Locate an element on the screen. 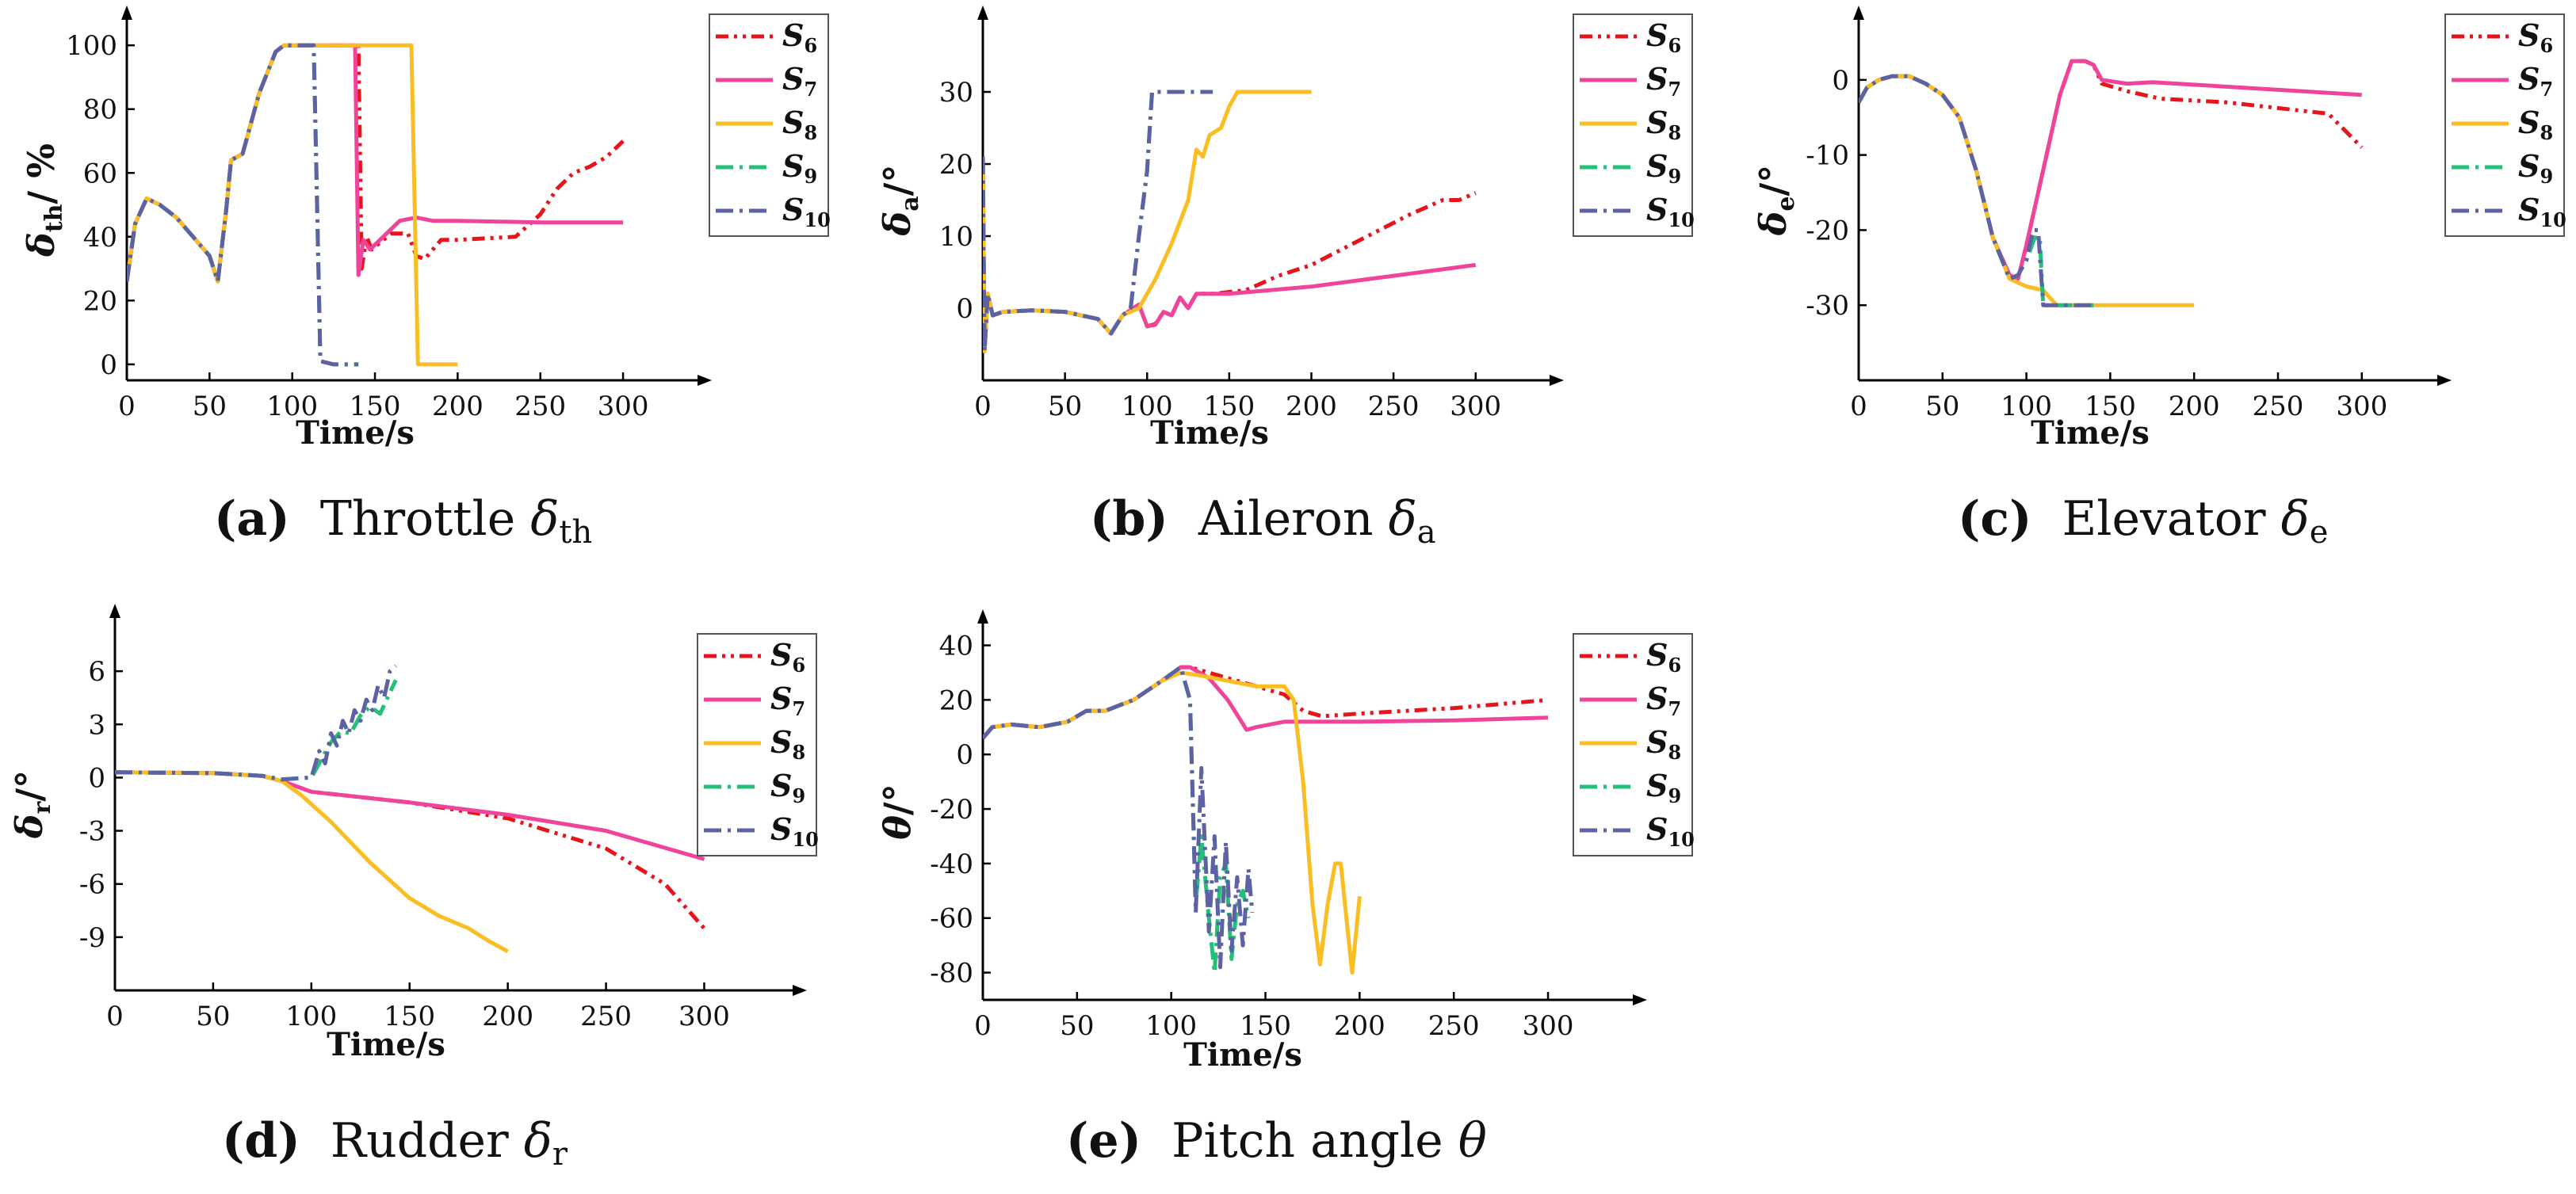  caption-b-text: Aileron is located at coordinates (1293, 519).